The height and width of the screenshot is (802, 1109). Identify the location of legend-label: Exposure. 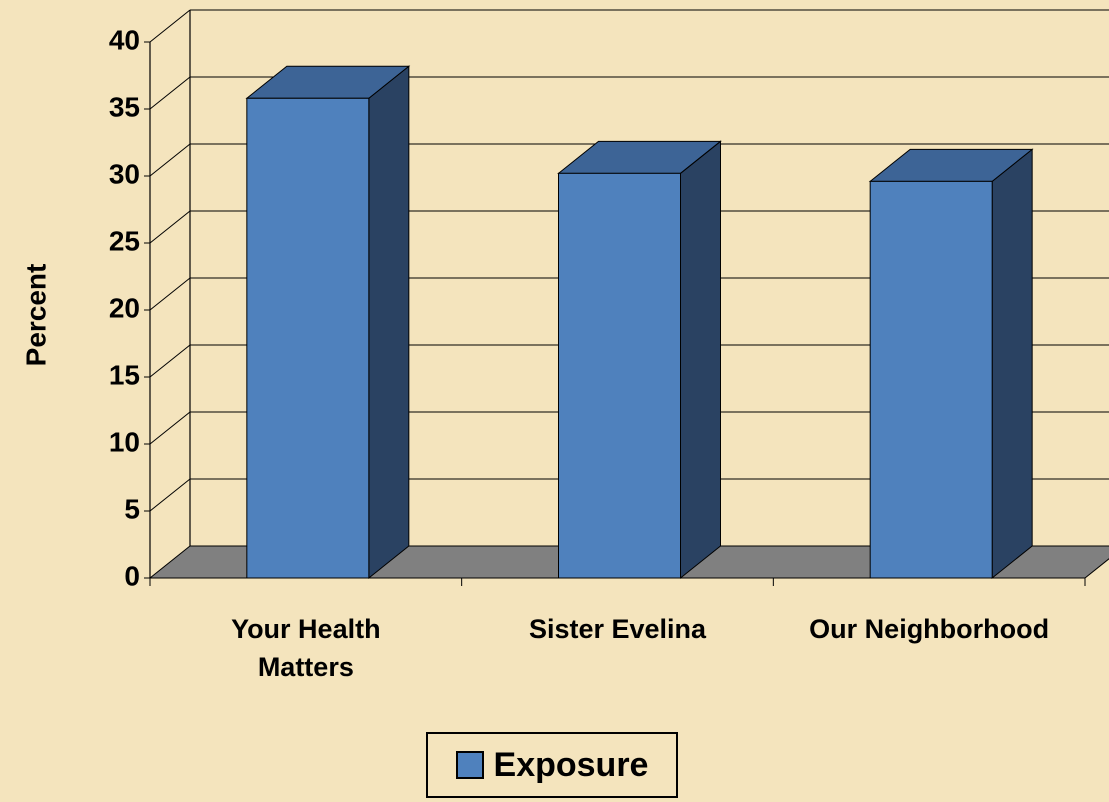
(571, 764).